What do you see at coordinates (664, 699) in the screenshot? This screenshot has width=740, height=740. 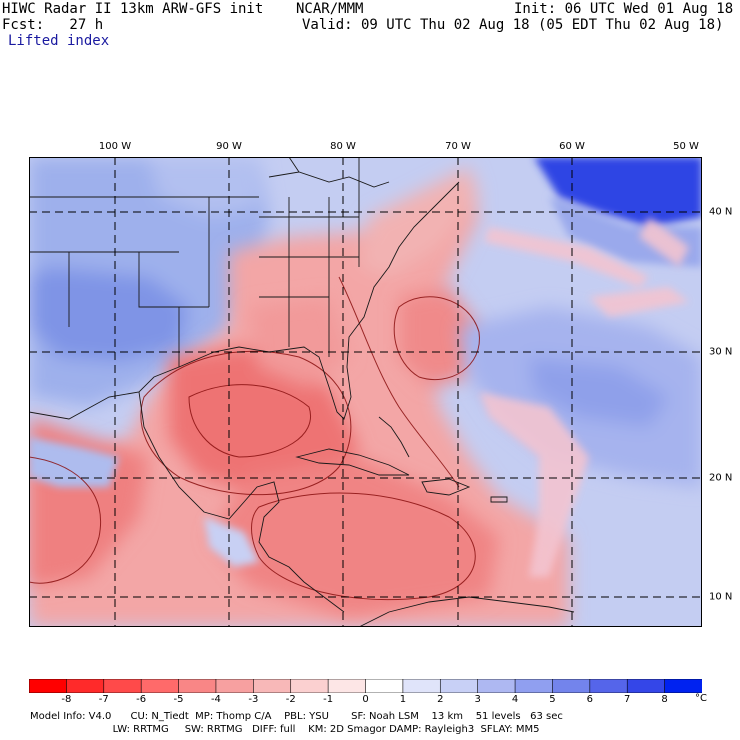 I see `colorbar-tick-label: 8` at bounding box center [664, 699].